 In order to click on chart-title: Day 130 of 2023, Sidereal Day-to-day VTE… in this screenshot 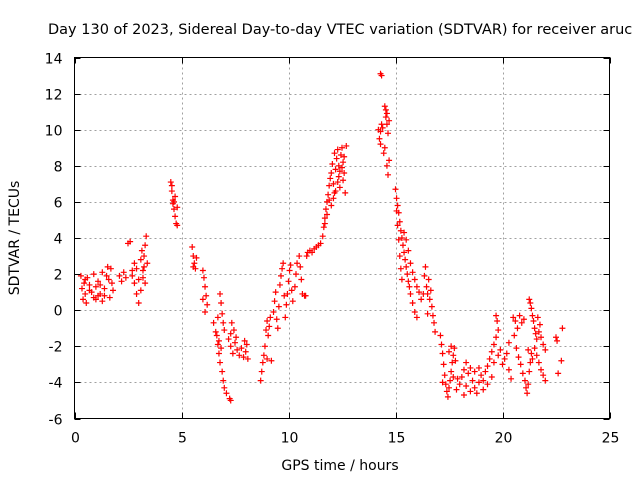, I will do `click(340, 30)`.